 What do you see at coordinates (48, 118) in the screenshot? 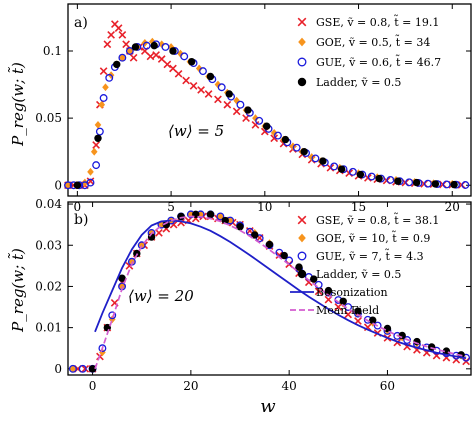
I see `panel-a-ytick-label: 0.05` at bounding box center [48, 118].